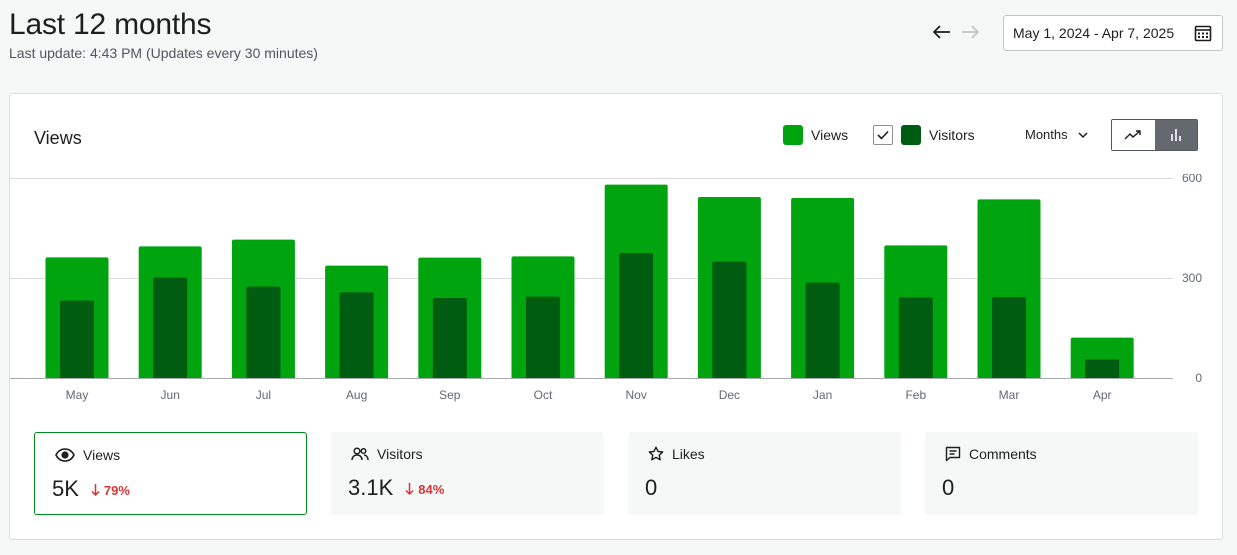  I want to click on x-tick-label: Dec, so click(729, 395).